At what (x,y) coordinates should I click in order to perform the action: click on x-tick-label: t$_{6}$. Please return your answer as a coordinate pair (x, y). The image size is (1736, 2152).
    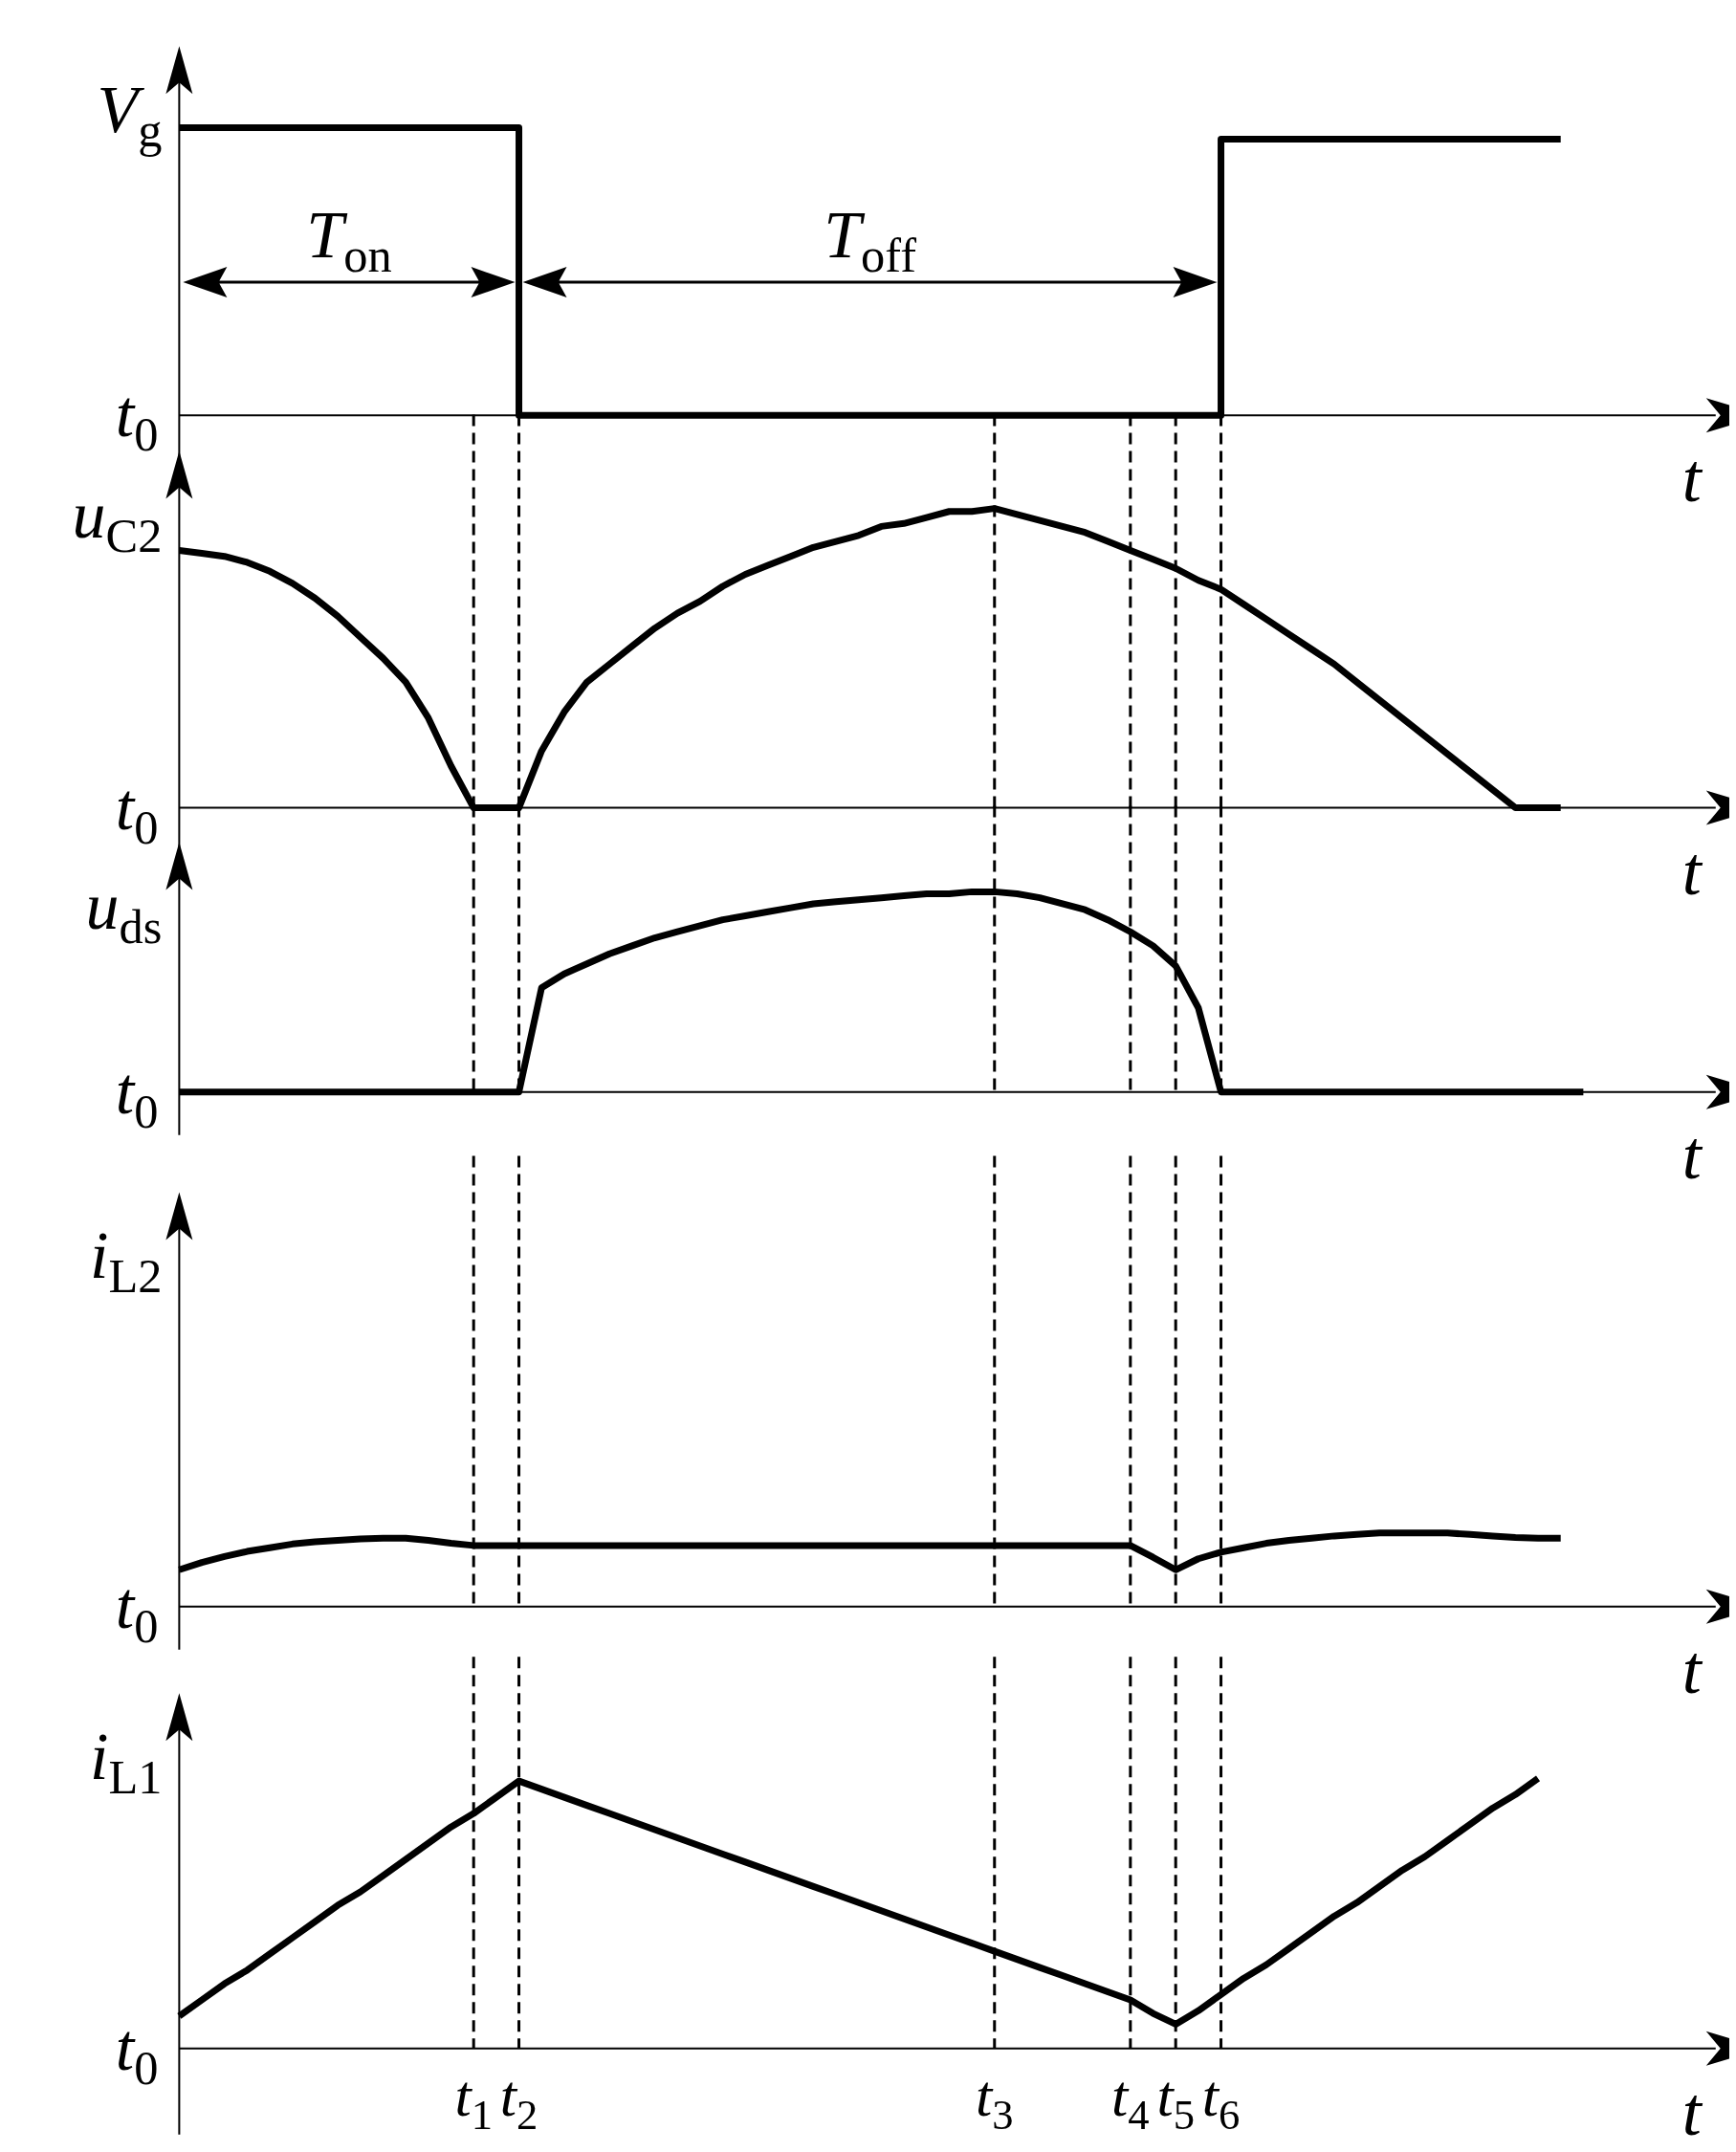
    Looking at the image, I should click on (1221, 2100).